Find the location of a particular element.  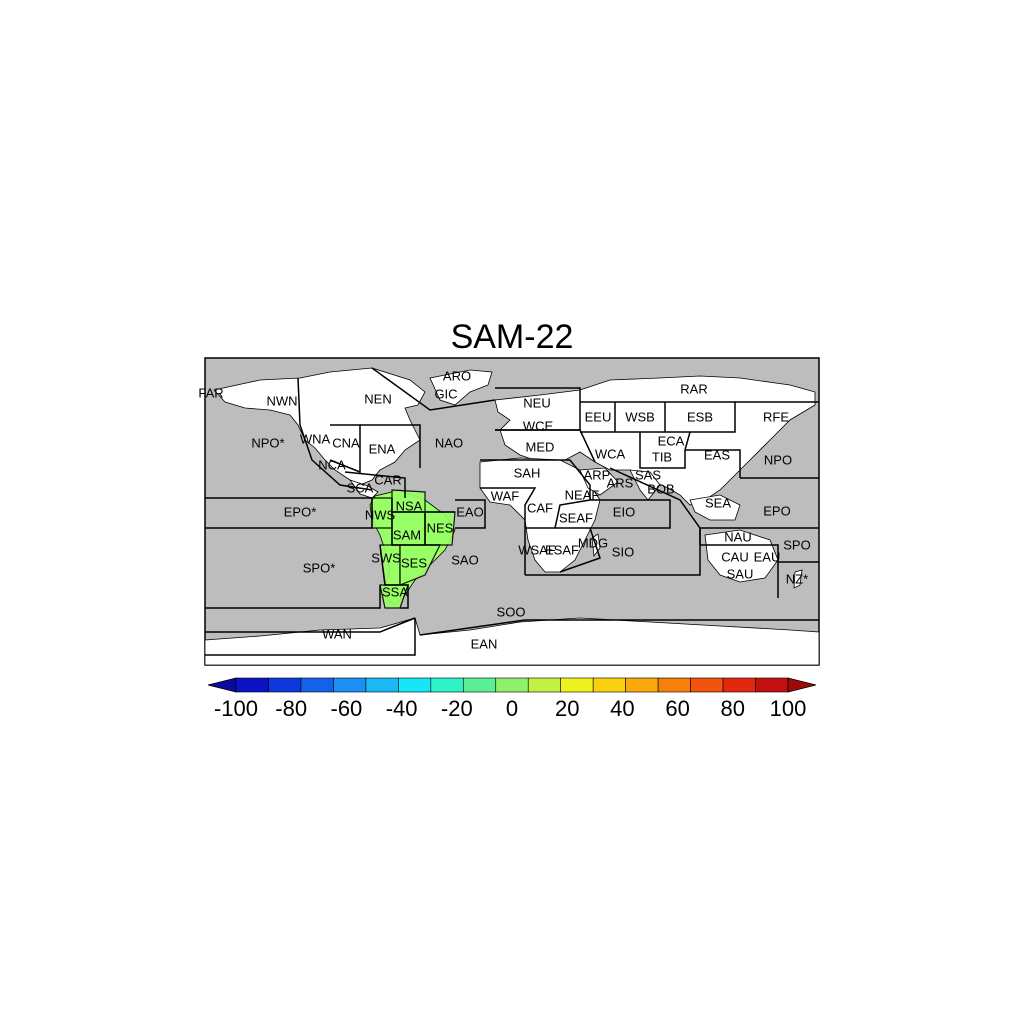

colorbar-tick-label: -20 is located at coordinates (457, 708).